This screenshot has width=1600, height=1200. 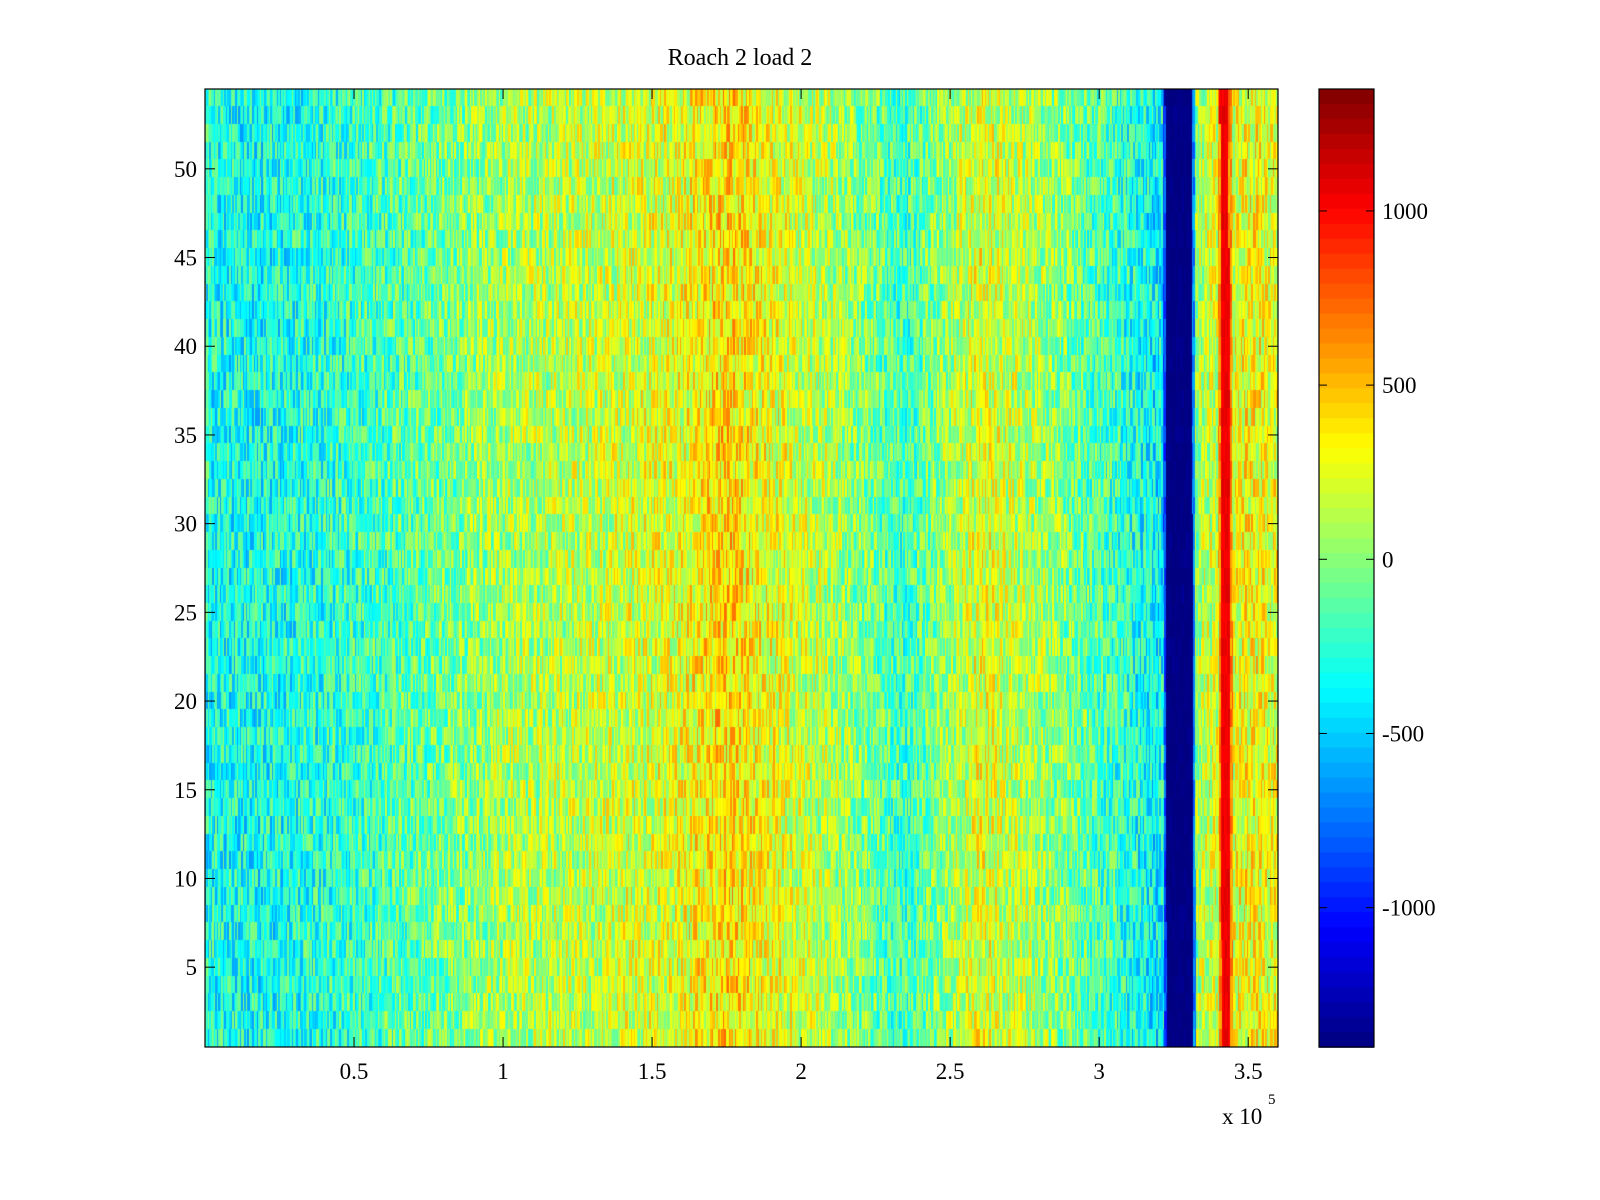 What do you see at coordinates (185, 524) in the screenshot?
I see `y-tick-label: 30` at bounding box center [185, 524].